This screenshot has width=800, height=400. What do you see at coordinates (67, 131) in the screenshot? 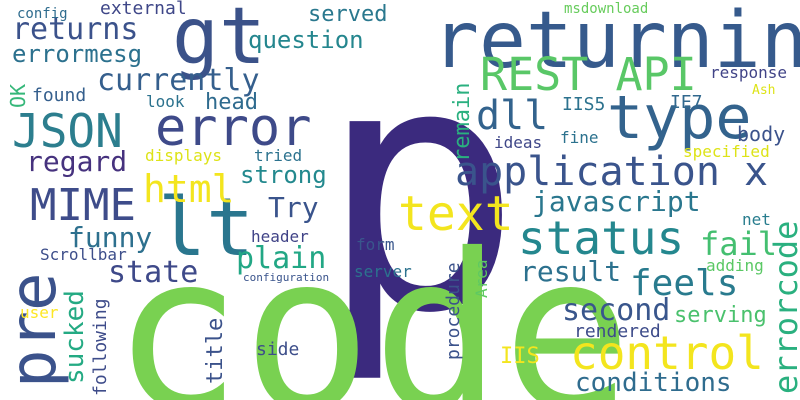
I see `word-json: JSON` at bounding box center [67, 131].